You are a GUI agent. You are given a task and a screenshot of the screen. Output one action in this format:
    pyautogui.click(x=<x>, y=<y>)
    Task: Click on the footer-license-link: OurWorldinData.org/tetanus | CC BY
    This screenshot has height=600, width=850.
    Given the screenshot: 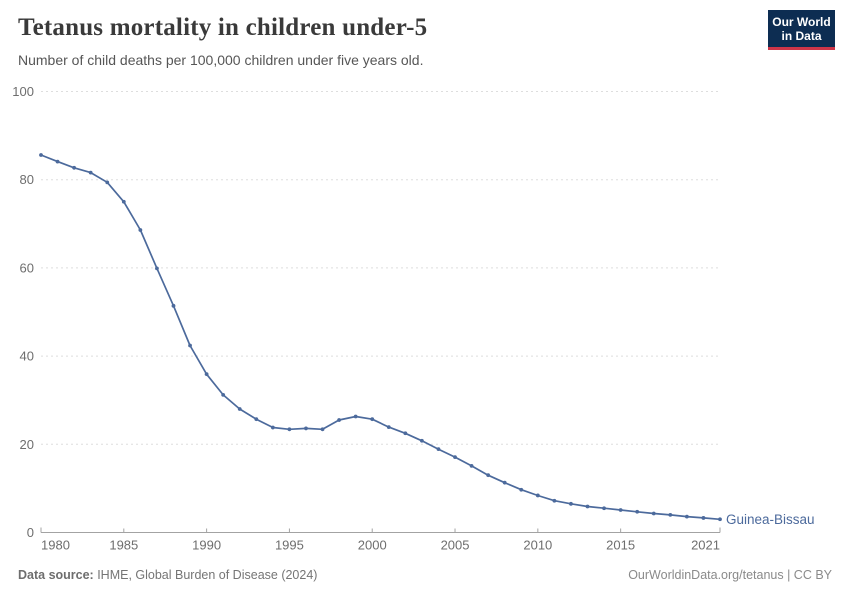 What is the action you would take?
    pyautogui.click(x=730, y=575)
    